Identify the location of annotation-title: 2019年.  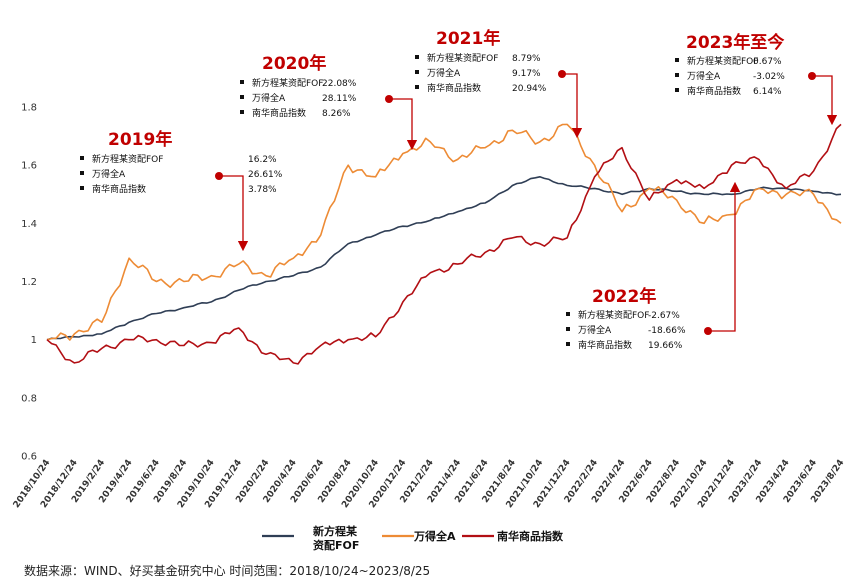
(140, 139).